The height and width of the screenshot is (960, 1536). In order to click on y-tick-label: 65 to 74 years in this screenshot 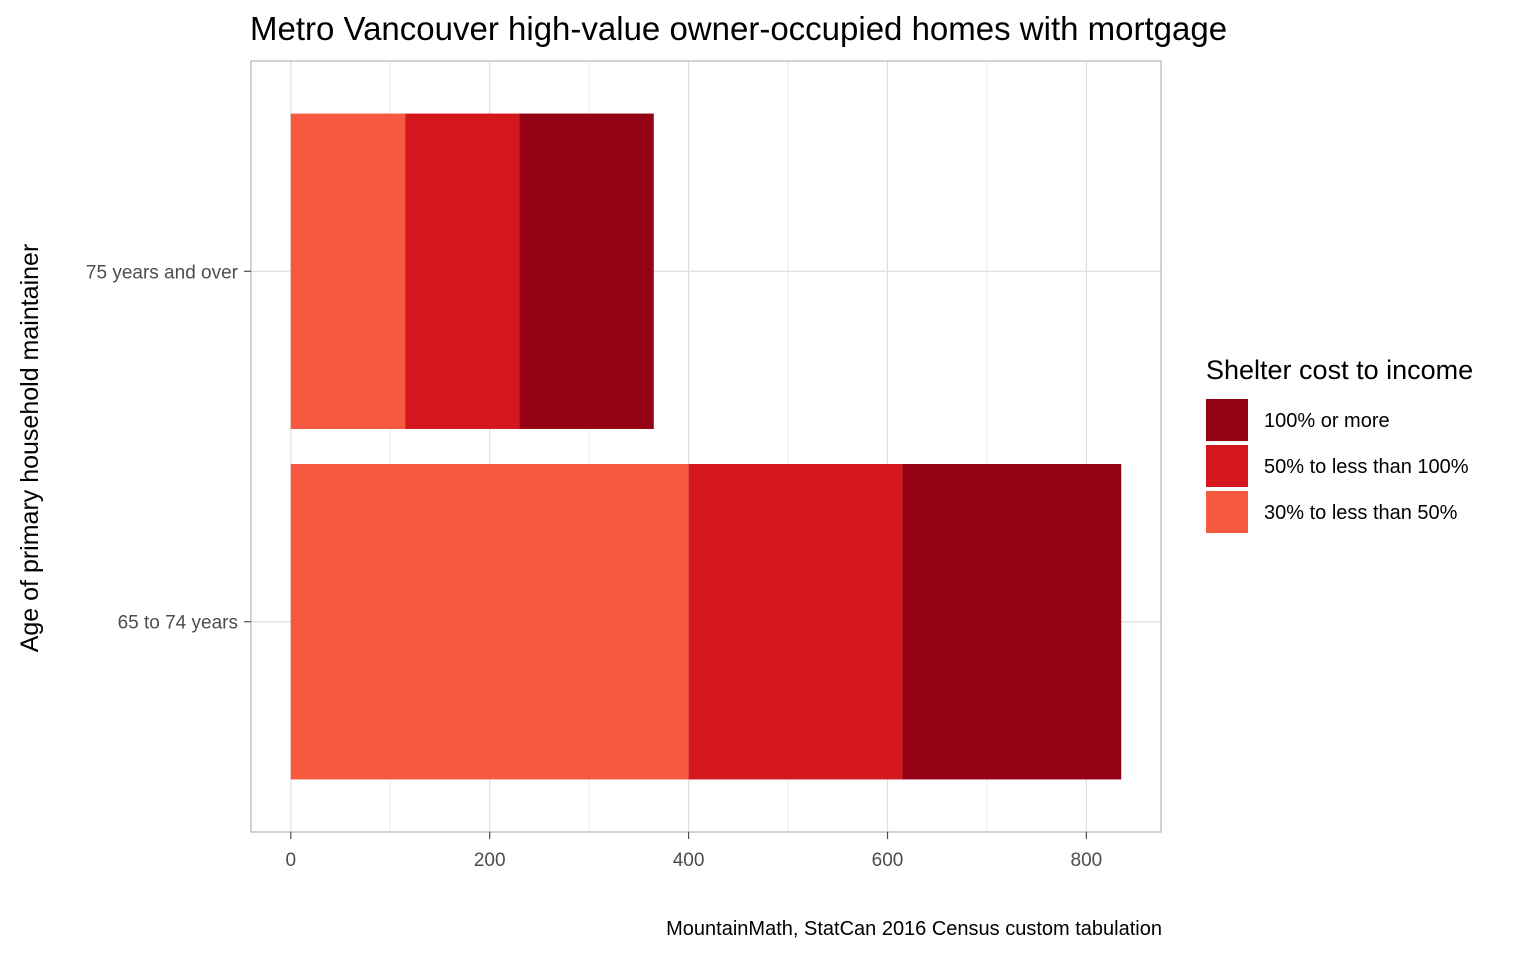, I will do `click(178, 623)`.